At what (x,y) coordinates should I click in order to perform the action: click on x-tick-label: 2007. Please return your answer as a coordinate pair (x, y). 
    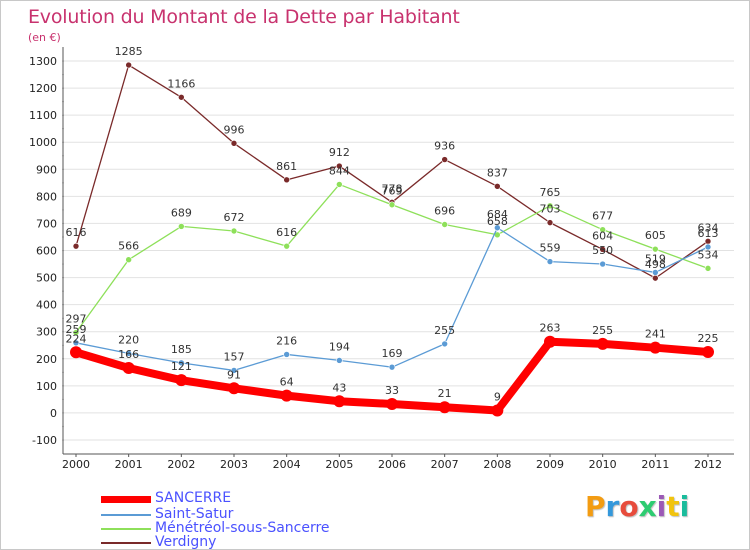
    Looking at the image, I should click on (445, 464).